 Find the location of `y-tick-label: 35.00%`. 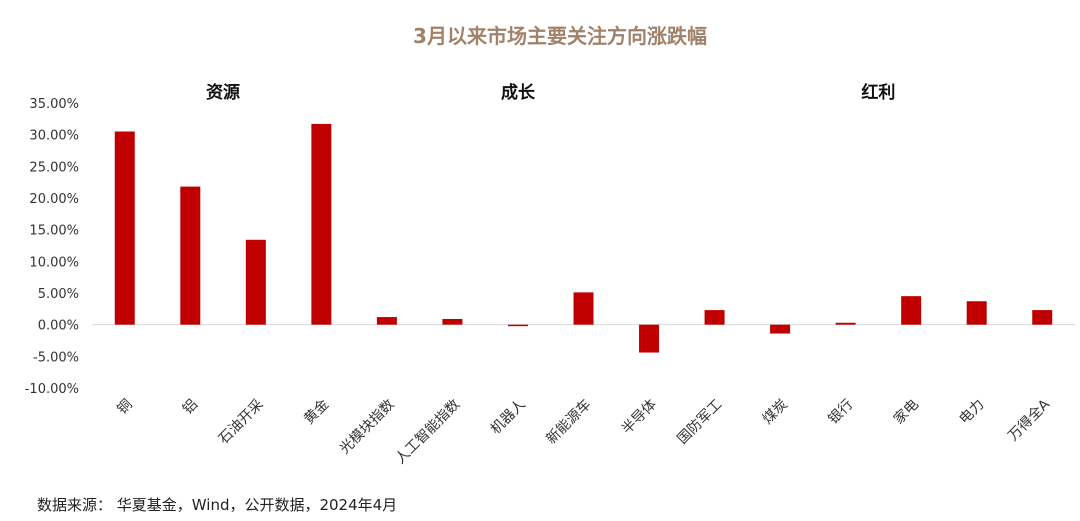

y-tick-label: 35.00% is located at coordinates (54, 104).